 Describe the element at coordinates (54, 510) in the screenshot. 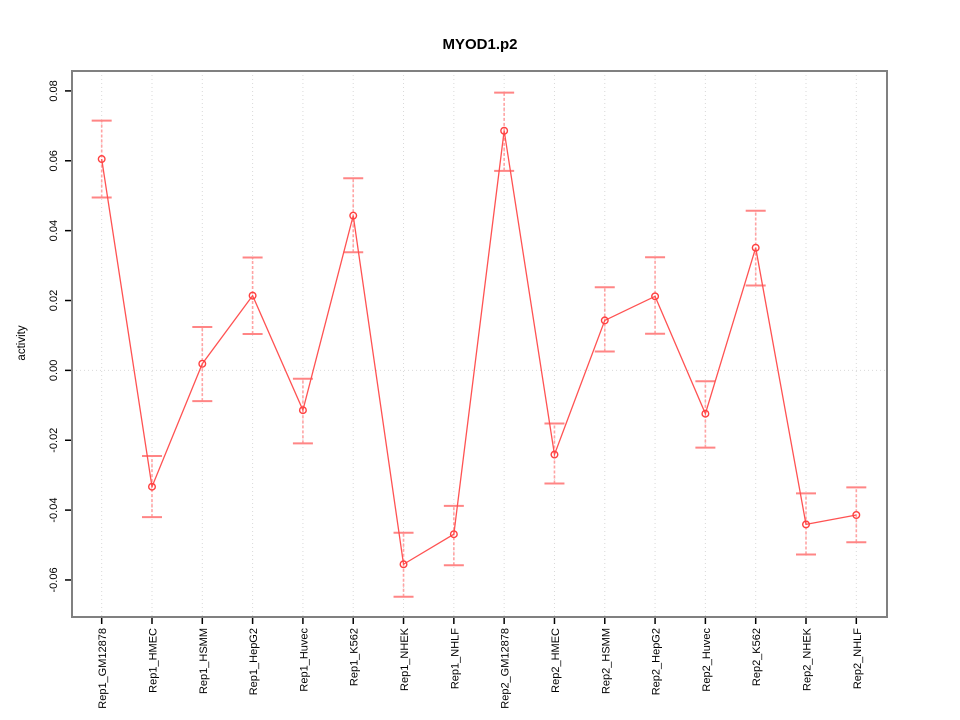

I see `y-tick-label: -0.04` at that location.